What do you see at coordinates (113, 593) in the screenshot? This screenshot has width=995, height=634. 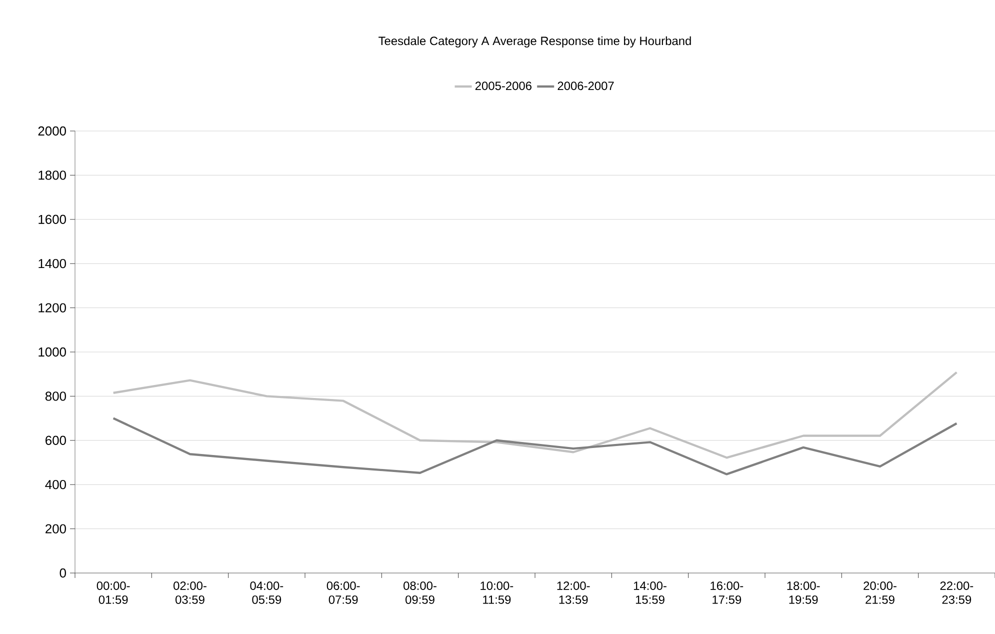 I see `x-tick-label: 00:00-01:59` at bounding box center [113, 593].